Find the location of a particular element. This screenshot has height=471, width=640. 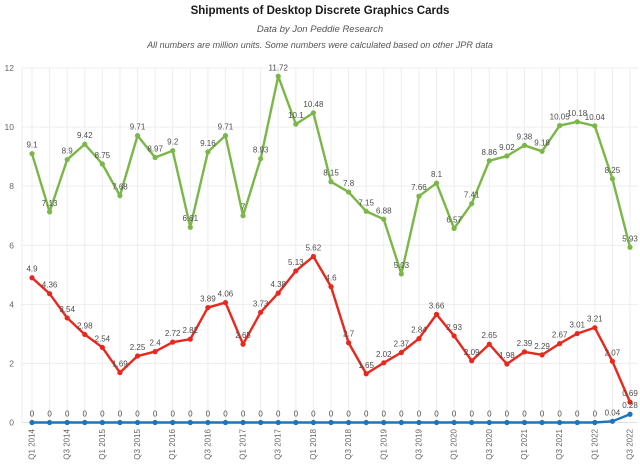

green-series-data-label: 5.03 is located at coordinates (402, 265).